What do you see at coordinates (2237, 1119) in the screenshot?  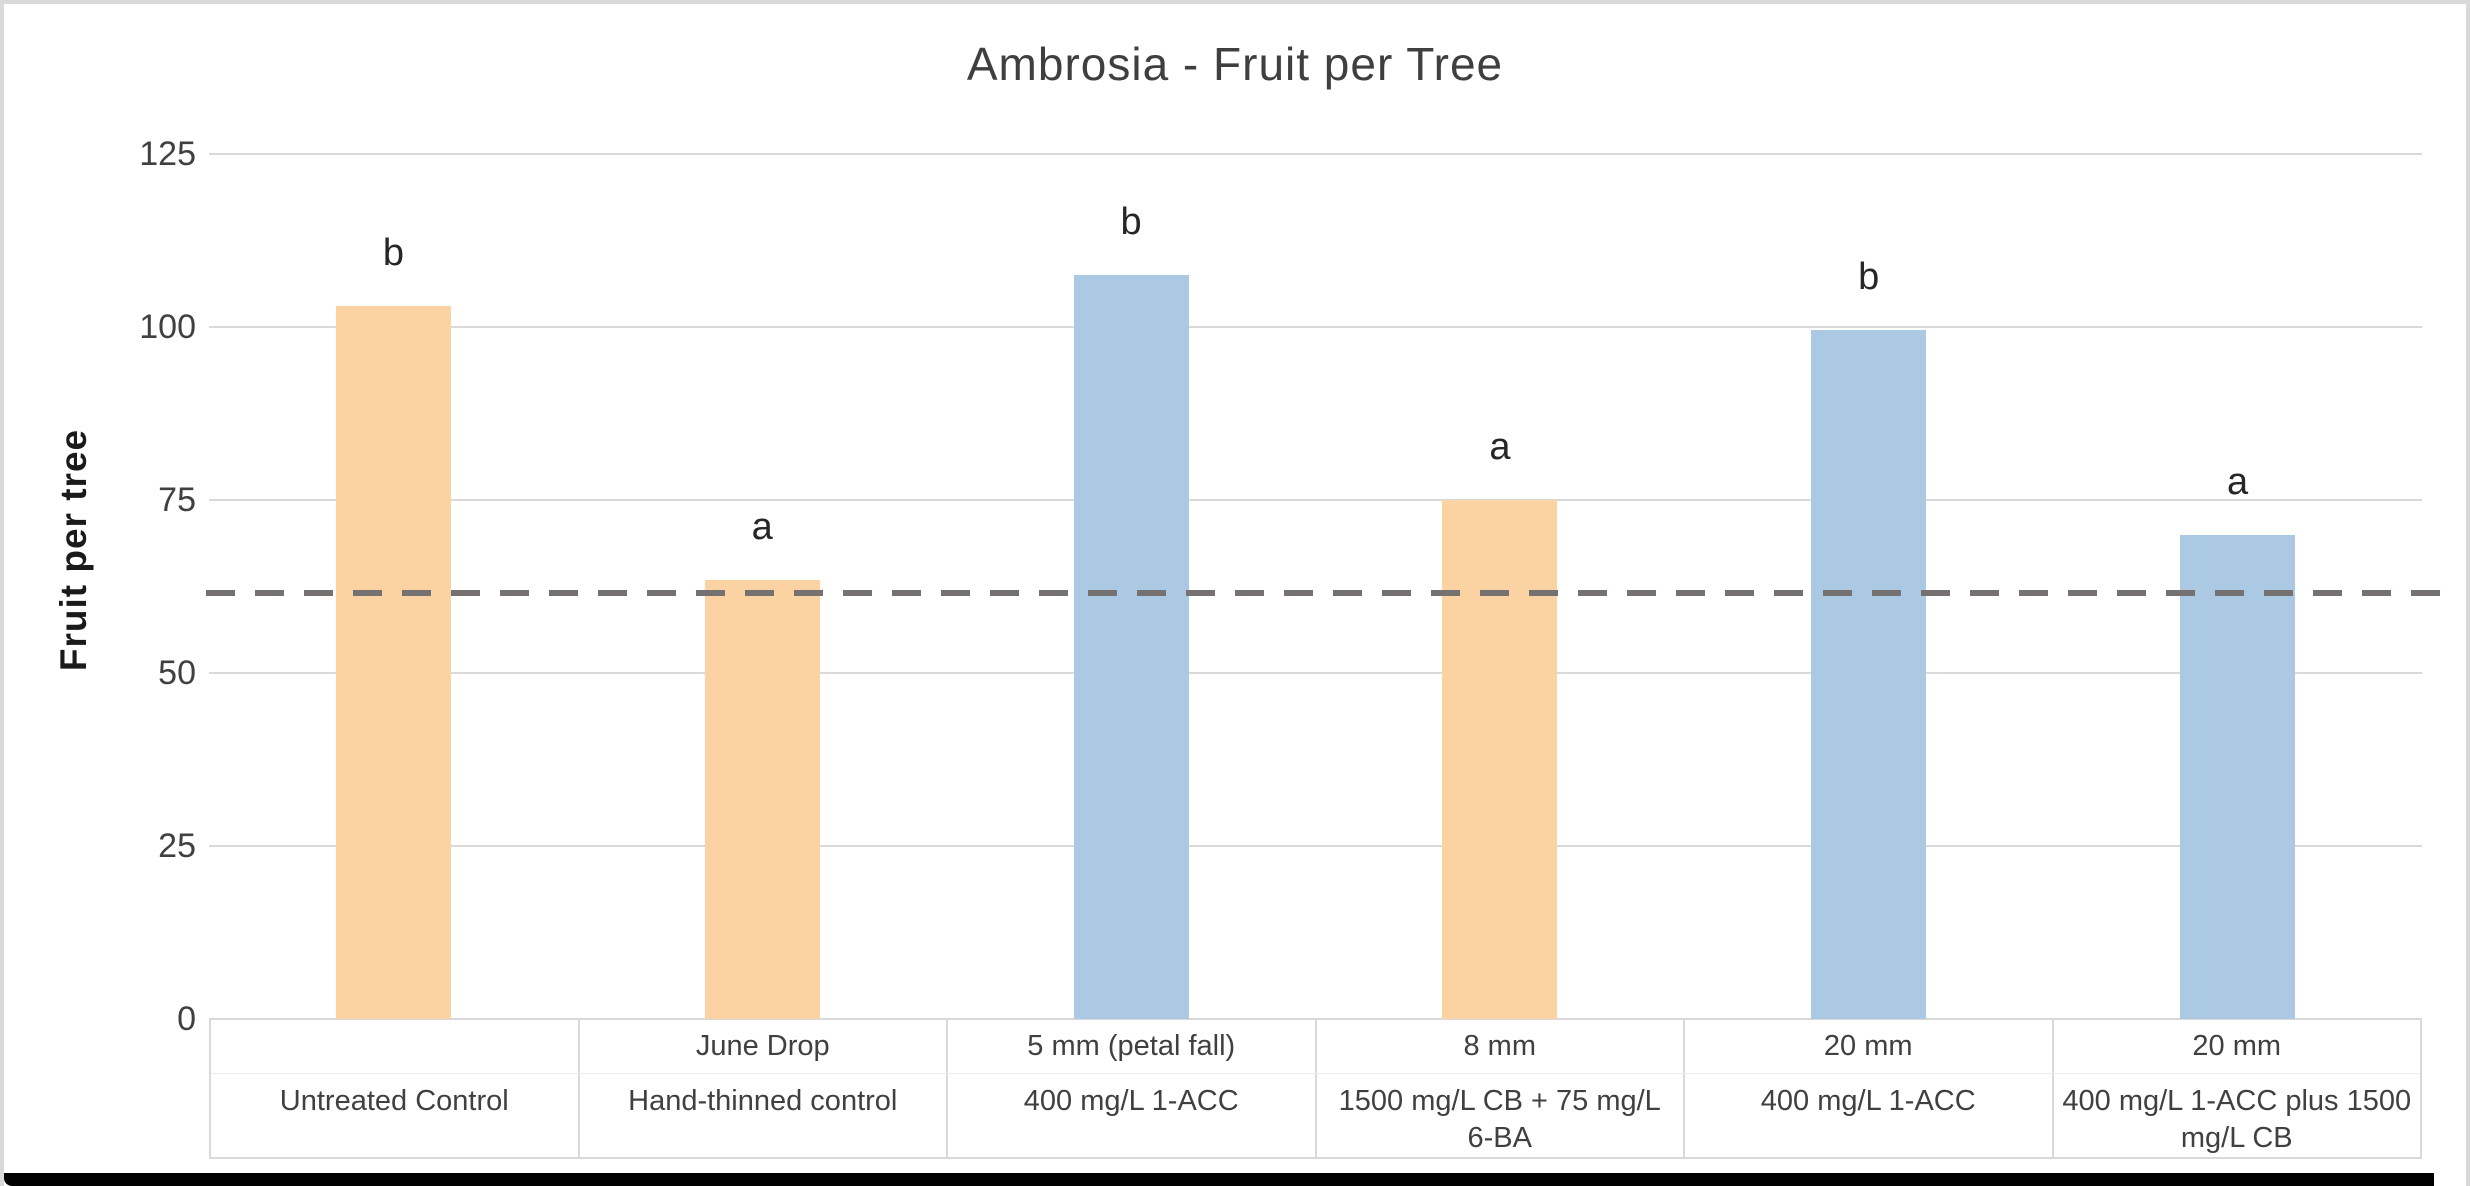 I see `category-bottom-label: 400 mg/L 1-ACC plus 1500 mg/L CB` at bounding box center [2237, 1119].